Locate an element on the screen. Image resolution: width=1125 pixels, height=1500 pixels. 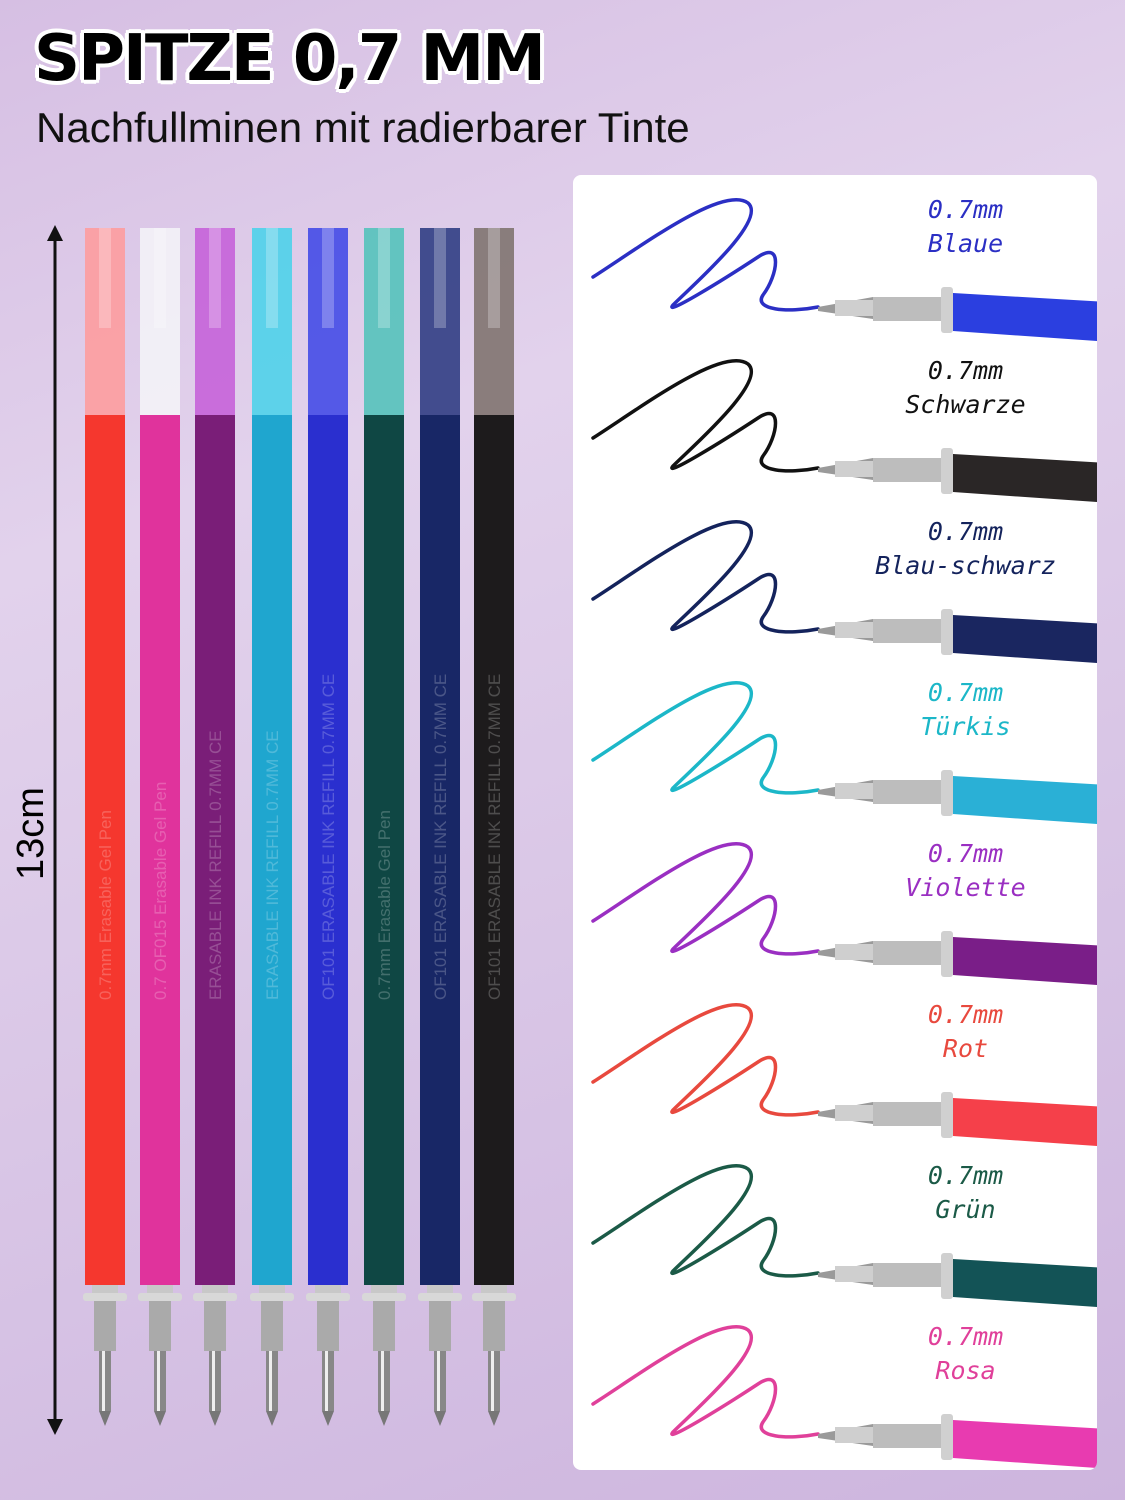
refill-imprint: OF101 ERASABLE INK REFILL 0.7MM CE is located at coordinates (494, 836).